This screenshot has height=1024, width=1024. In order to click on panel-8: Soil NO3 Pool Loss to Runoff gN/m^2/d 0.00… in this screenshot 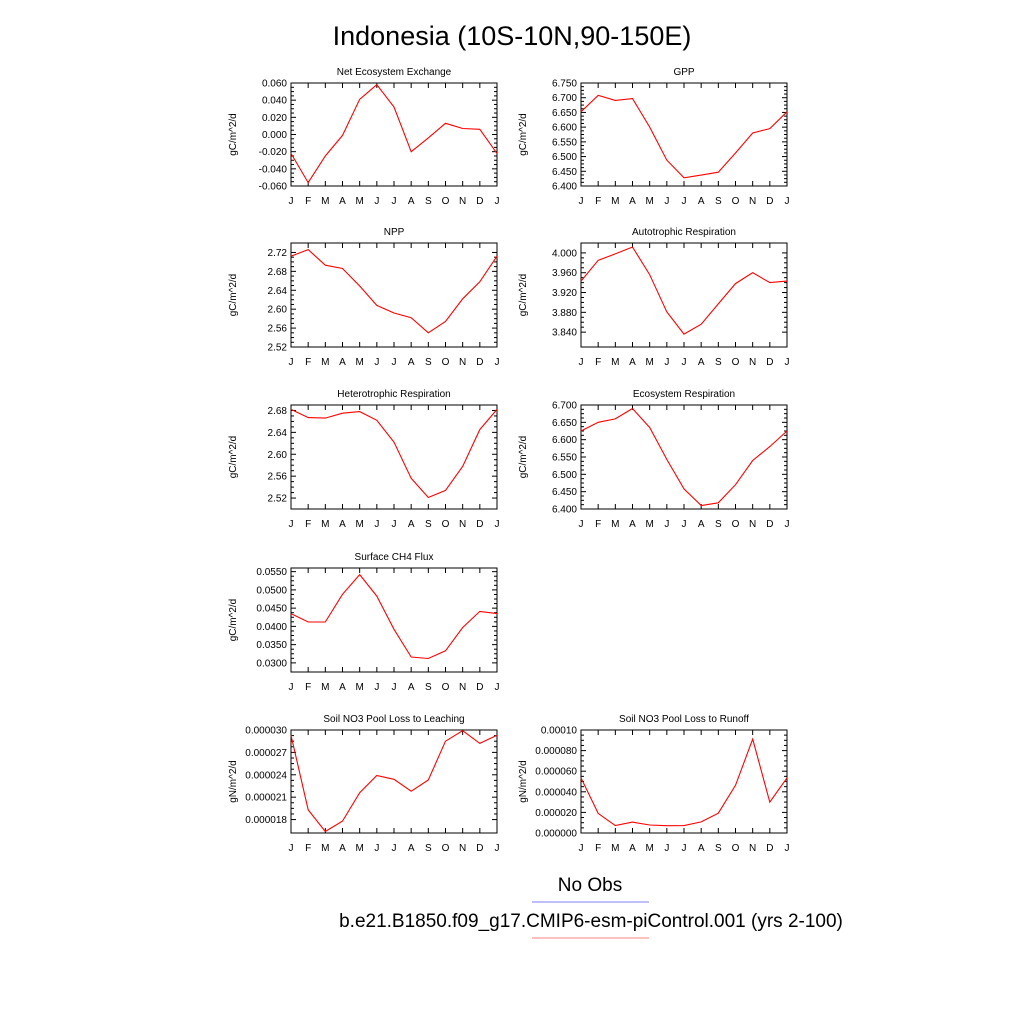, I will do `click(654, 784)`.